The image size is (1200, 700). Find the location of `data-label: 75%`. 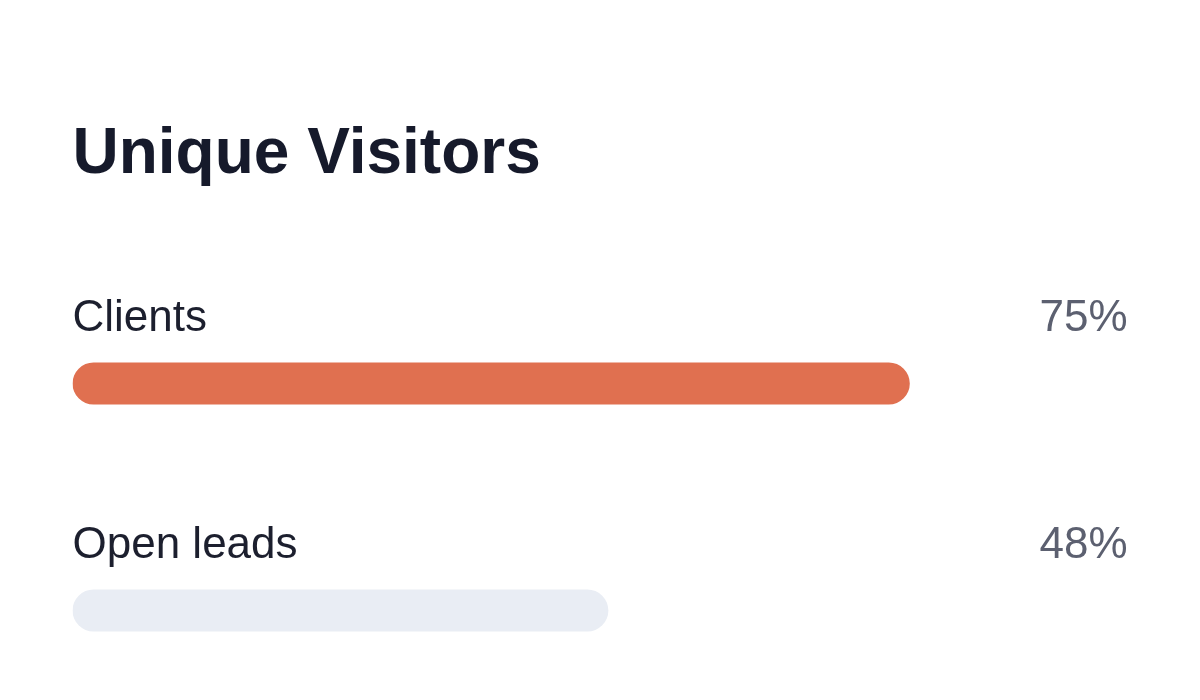

data-label: 75% is located at coordinates (1083, 315).